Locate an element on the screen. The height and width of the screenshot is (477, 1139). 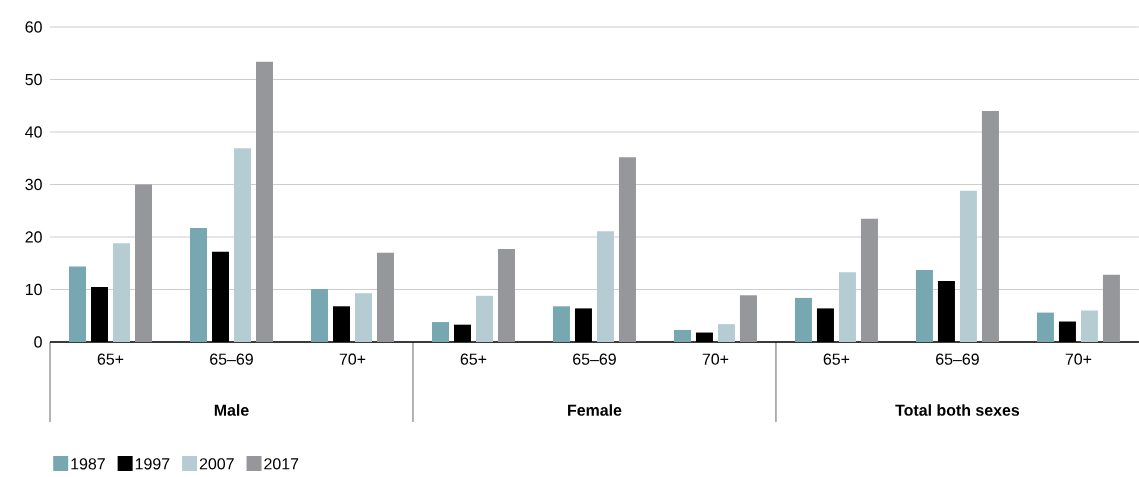
legend-label: 2007 is located at coordinates (216, 464).